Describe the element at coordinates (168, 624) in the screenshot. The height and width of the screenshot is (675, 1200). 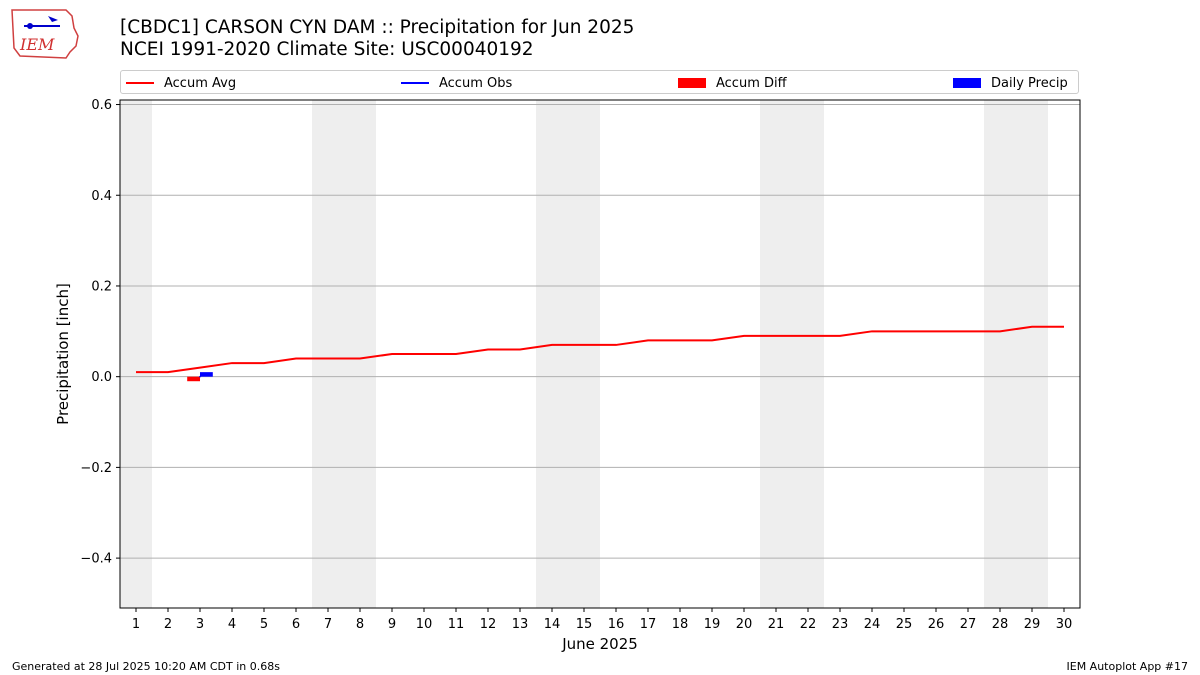
I see `x-tick-label: 2` at that location.